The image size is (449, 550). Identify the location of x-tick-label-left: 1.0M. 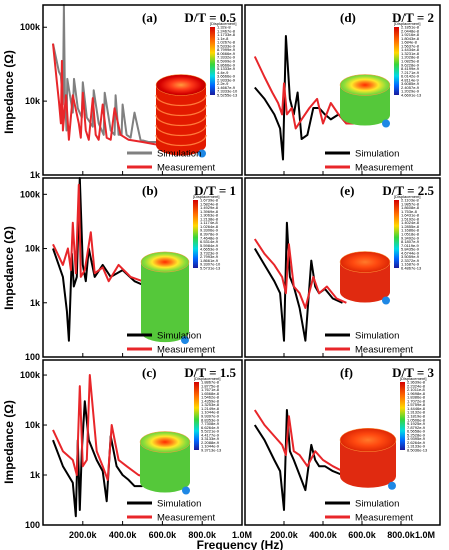
(242, 535).